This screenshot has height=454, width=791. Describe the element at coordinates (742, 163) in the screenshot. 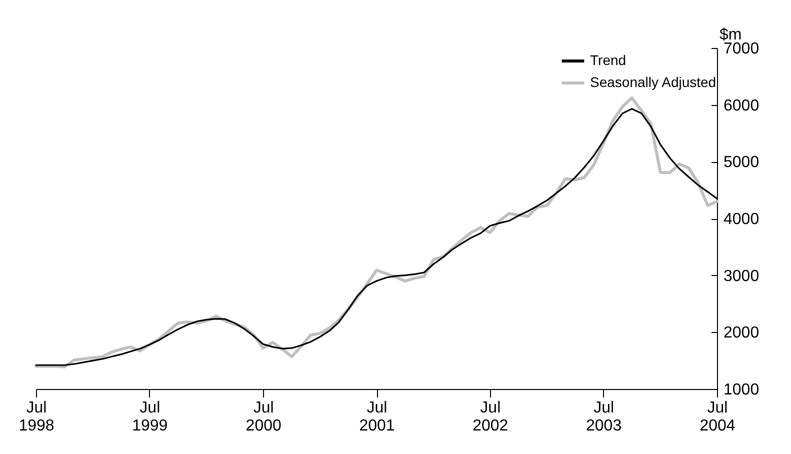

I see `y-tick-label: 5000` at that location.